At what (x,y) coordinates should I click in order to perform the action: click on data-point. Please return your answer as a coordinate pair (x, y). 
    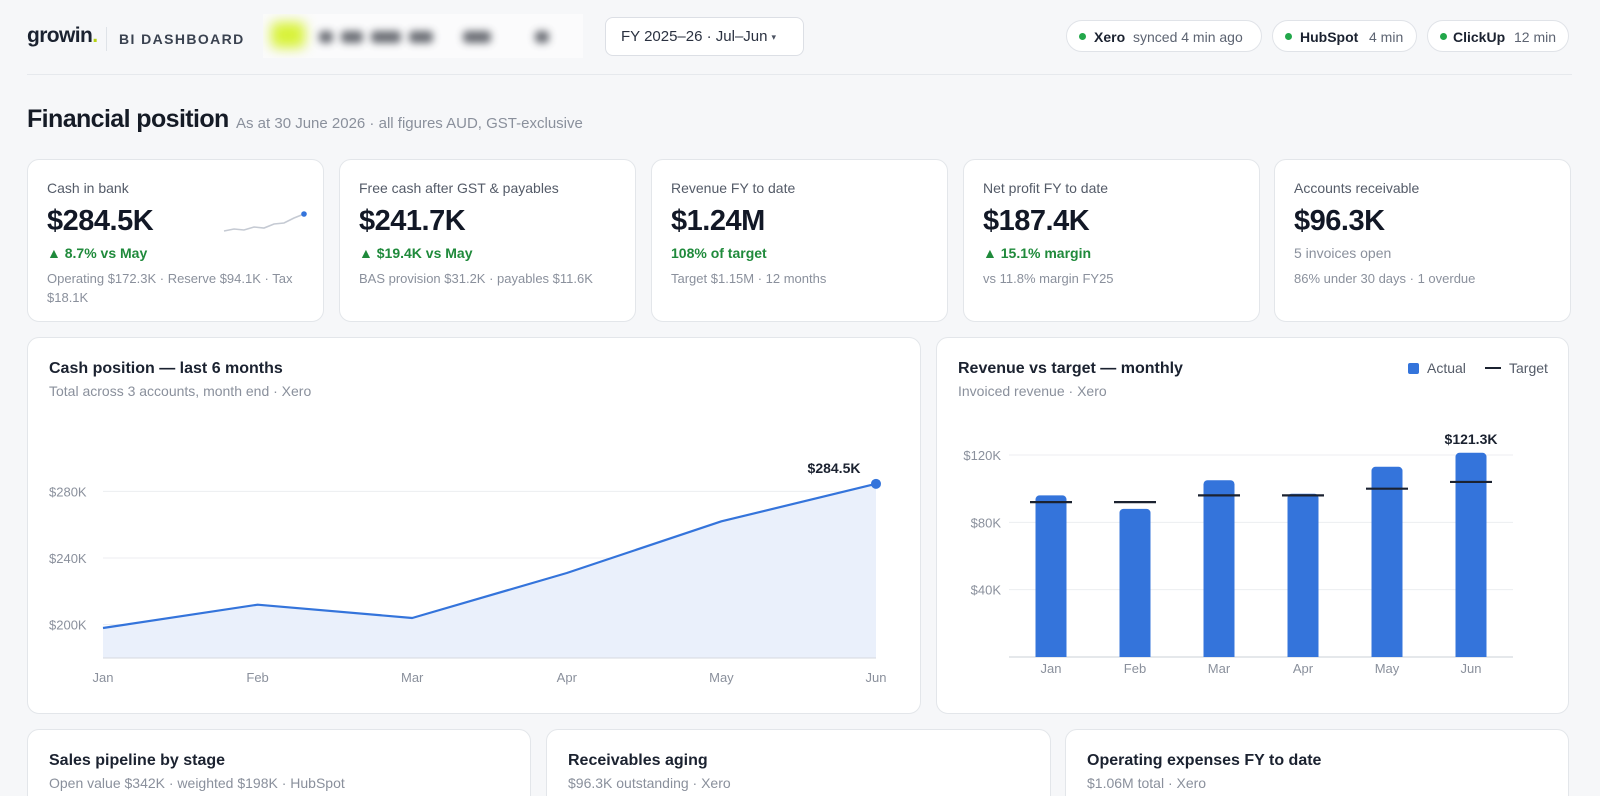
    Looking at the image, I should click on (876, 483).